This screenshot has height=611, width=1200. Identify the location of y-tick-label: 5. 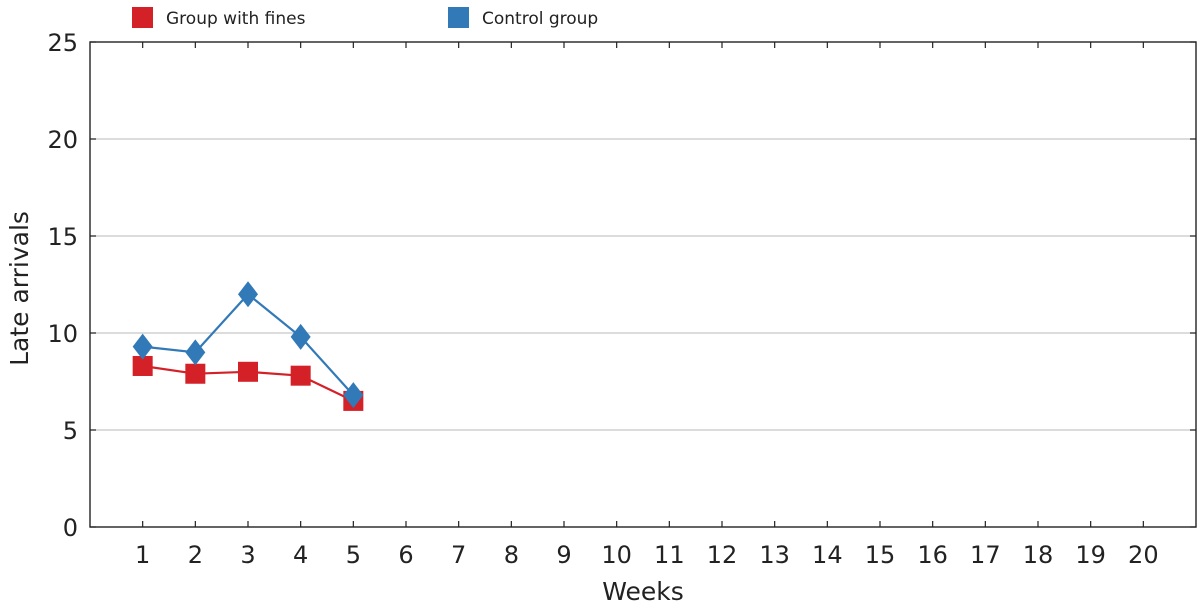
(70, 431).